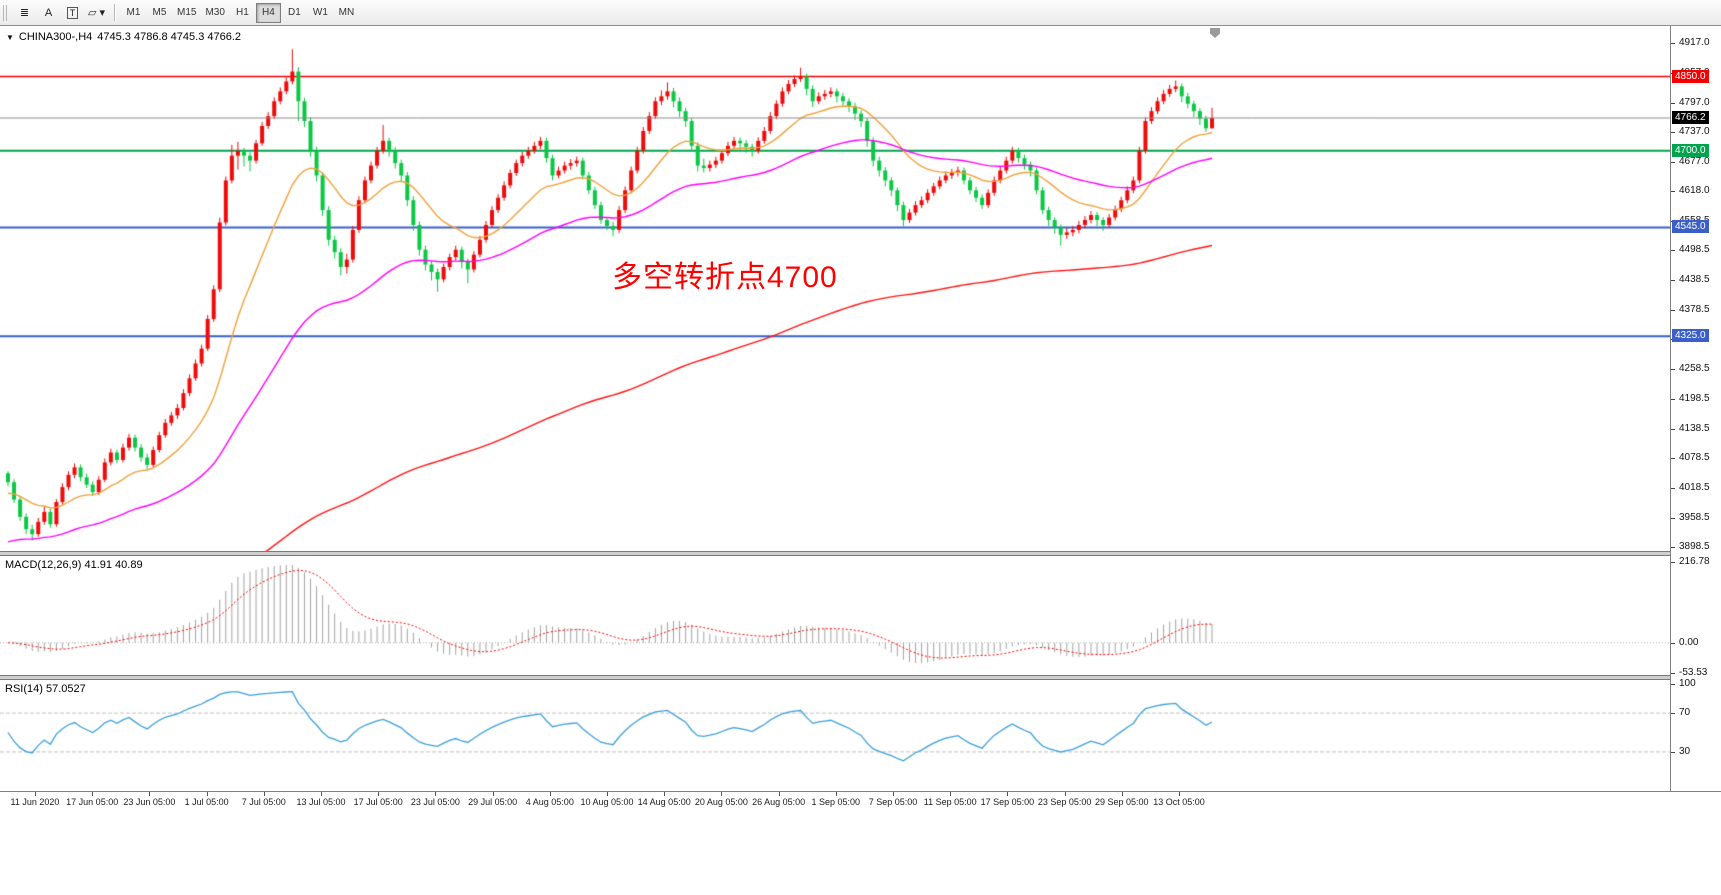 The height and width of the screenshot is (895, 1721). Describe the element at coordinates (55, 37) in the screenshot. I see `symbol-period-label: CHINA300-,H4` at that location.